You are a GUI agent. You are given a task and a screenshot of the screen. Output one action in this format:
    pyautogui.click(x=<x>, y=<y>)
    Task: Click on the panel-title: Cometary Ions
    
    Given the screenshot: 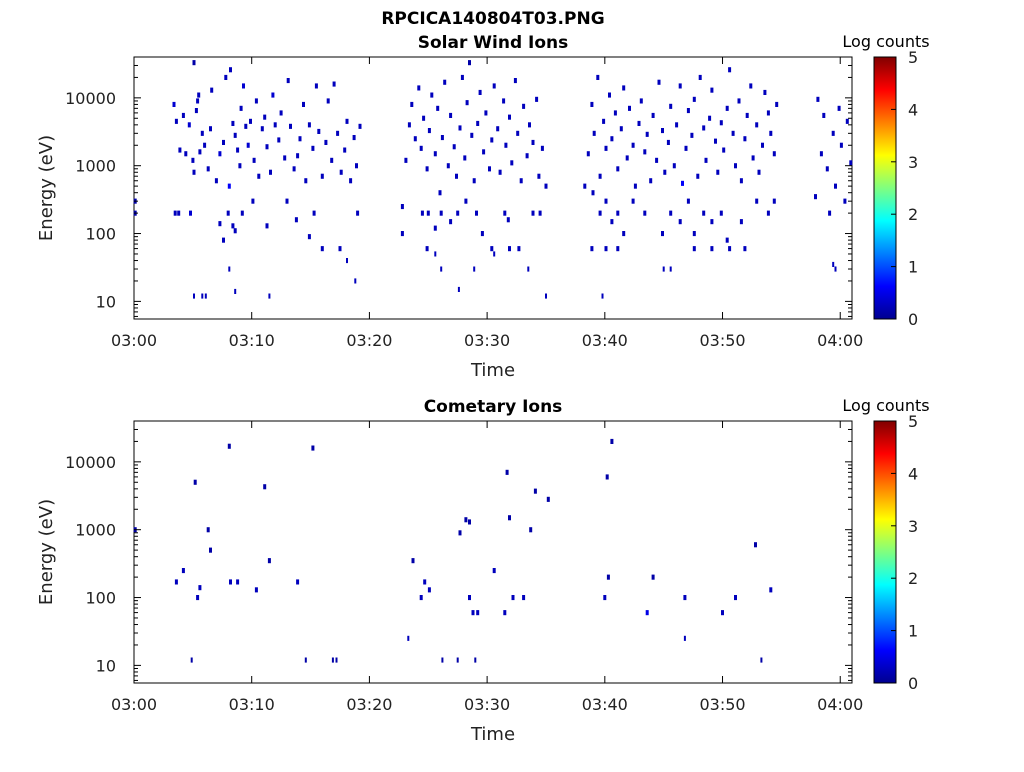 What is the action you would take?
    pyautogui.click(x=493, y=407)
    